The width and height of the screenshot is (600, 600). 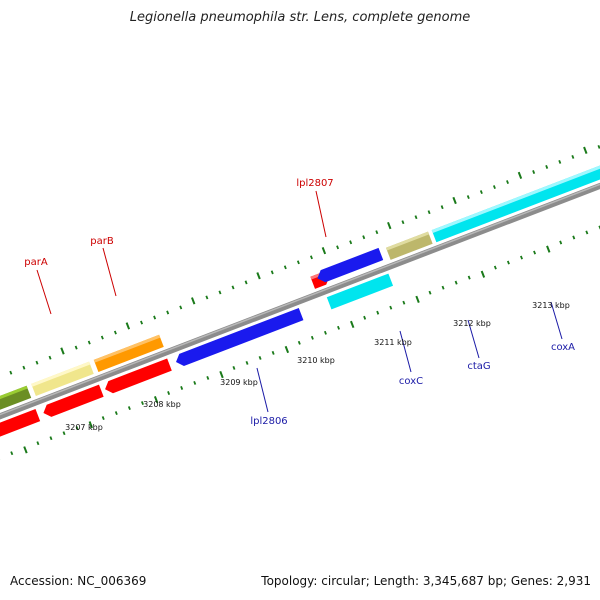 What do you see at coordinates (360, 291) in the screenshot?
I see `reverse-gene-coxC-cyan` at bounding box center [360, 291].